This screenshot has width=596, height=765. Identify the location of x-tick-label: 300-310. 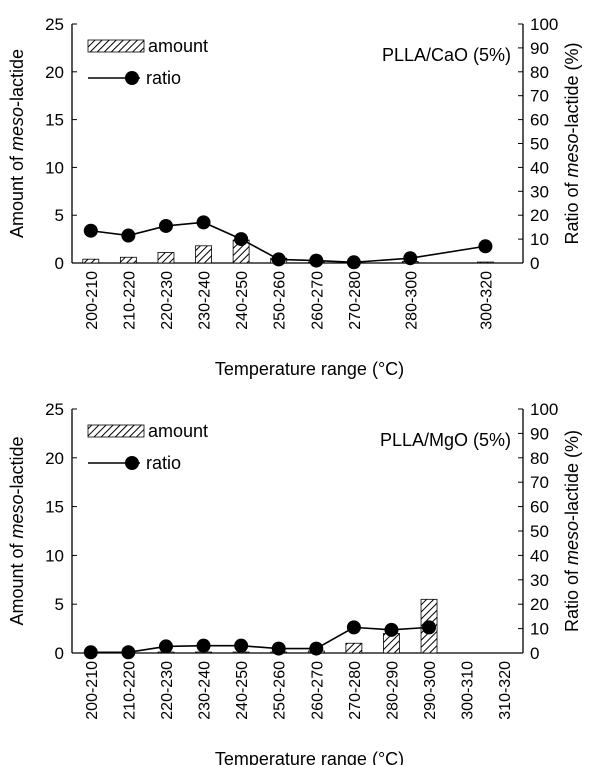
(468, 690).